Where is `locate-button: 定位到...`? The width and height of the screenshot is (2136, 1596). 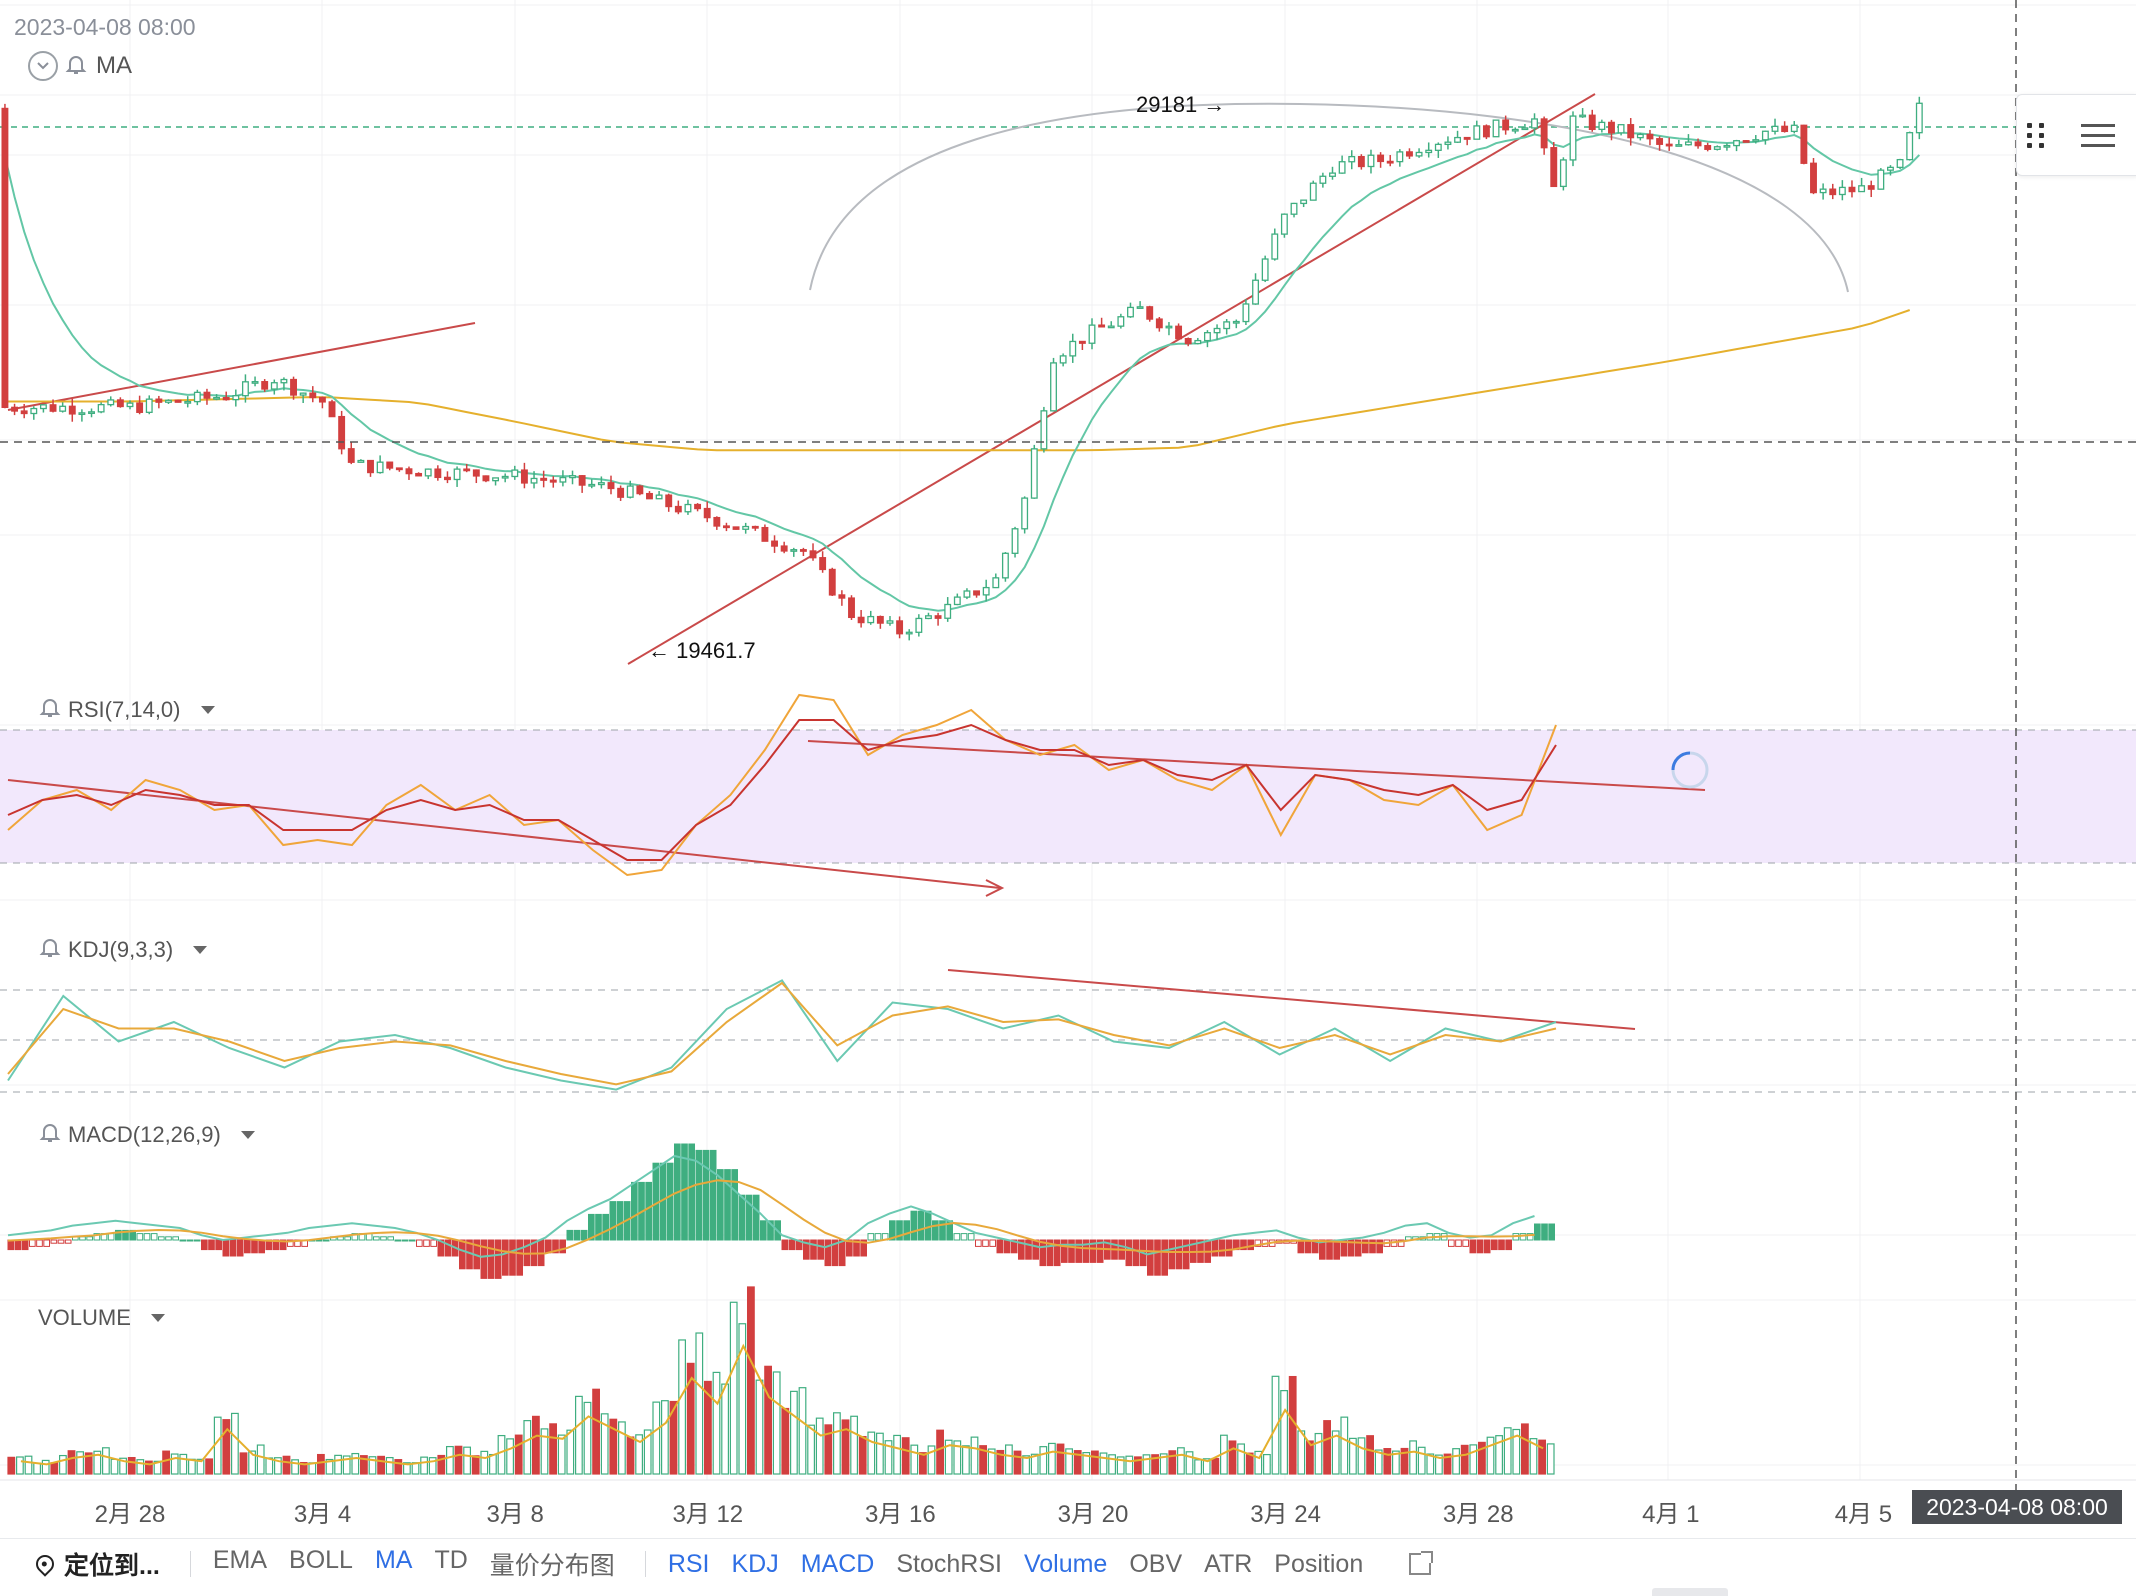 locate-button: 定位到... is located at coordinates (96, 1564).